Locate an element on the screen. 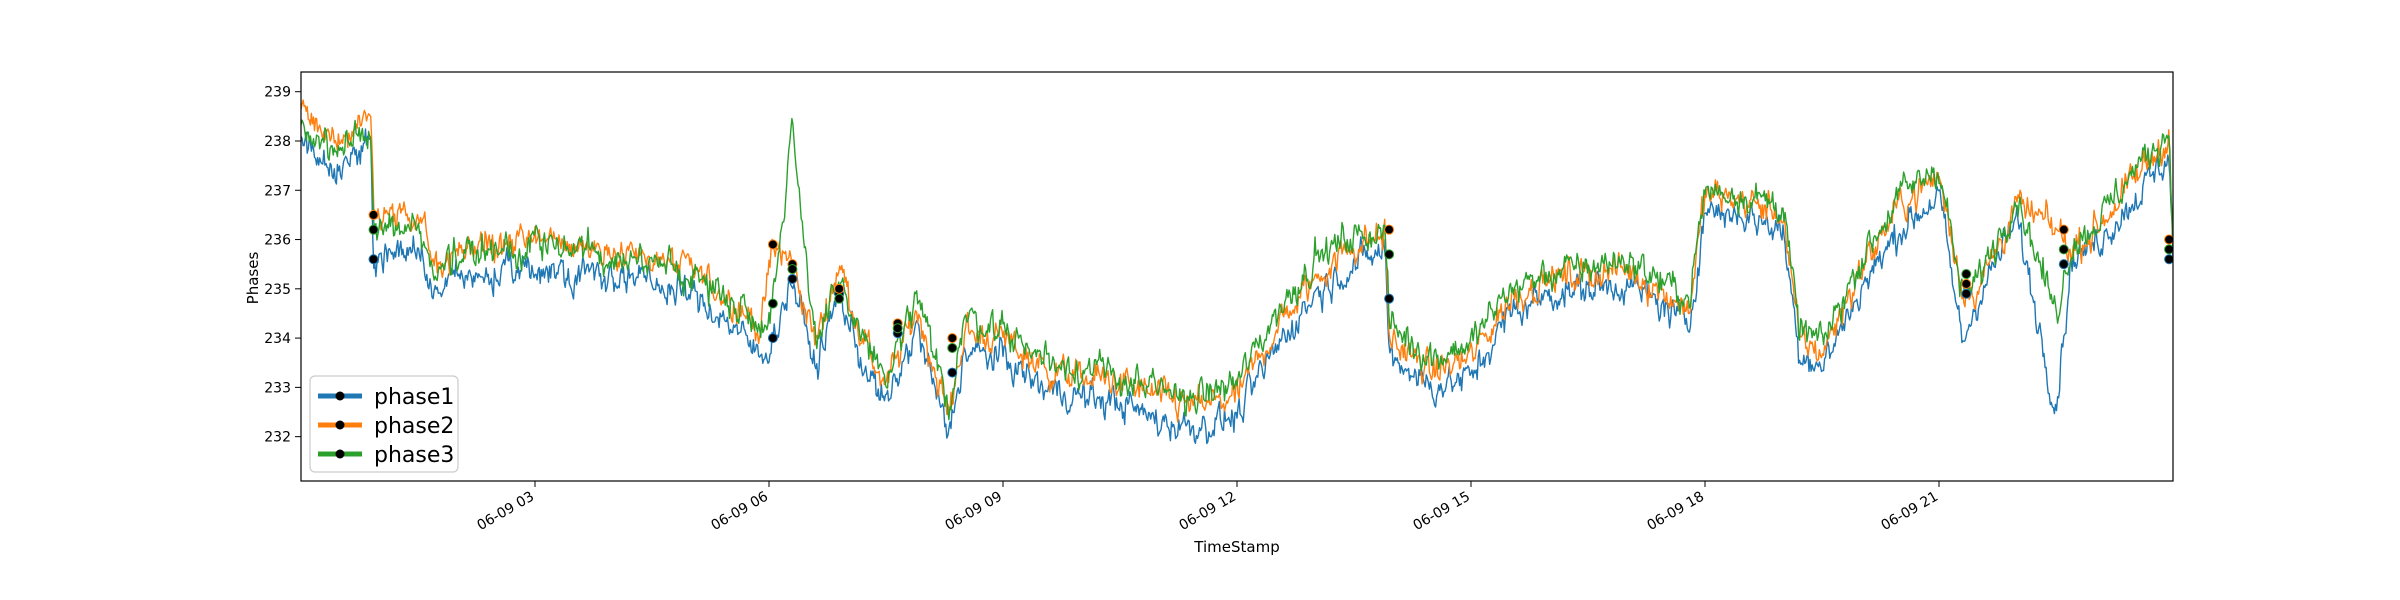 The height and width of the screenshot is (600, 2400). y-tick-label: 236 is located at coordinates (277, 241).